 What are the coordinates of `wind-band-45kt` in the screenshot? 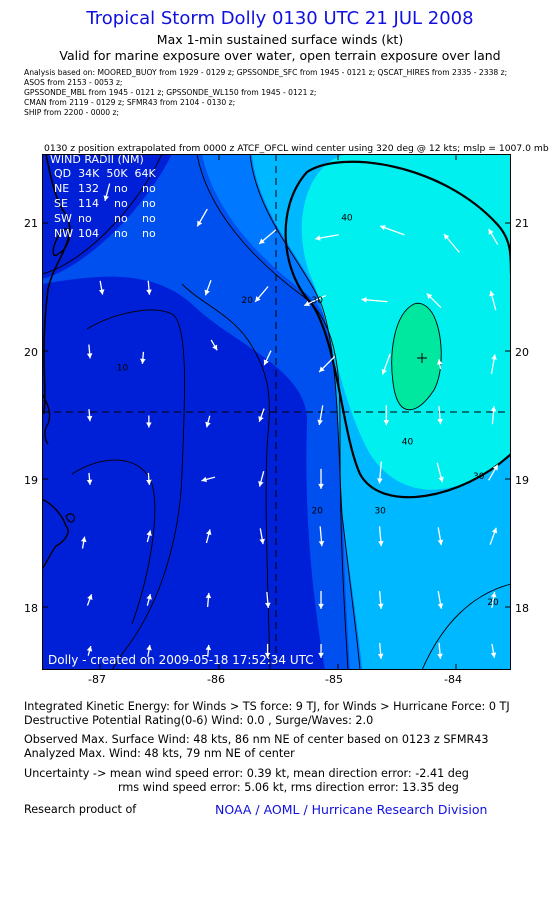 It's located at (416, 356).